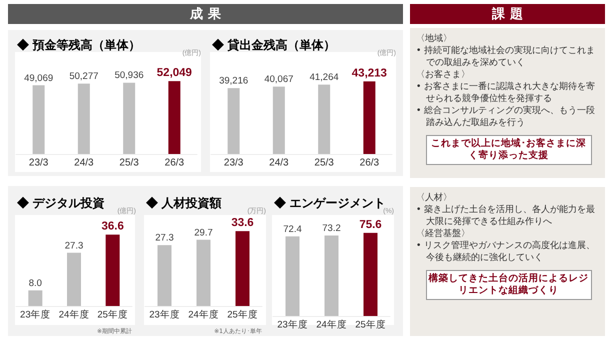 The image size is (610, 345). Describe the element at coordinates (443, 75) in the screenshot. I see `text: 〈お客さま〉` at that location.